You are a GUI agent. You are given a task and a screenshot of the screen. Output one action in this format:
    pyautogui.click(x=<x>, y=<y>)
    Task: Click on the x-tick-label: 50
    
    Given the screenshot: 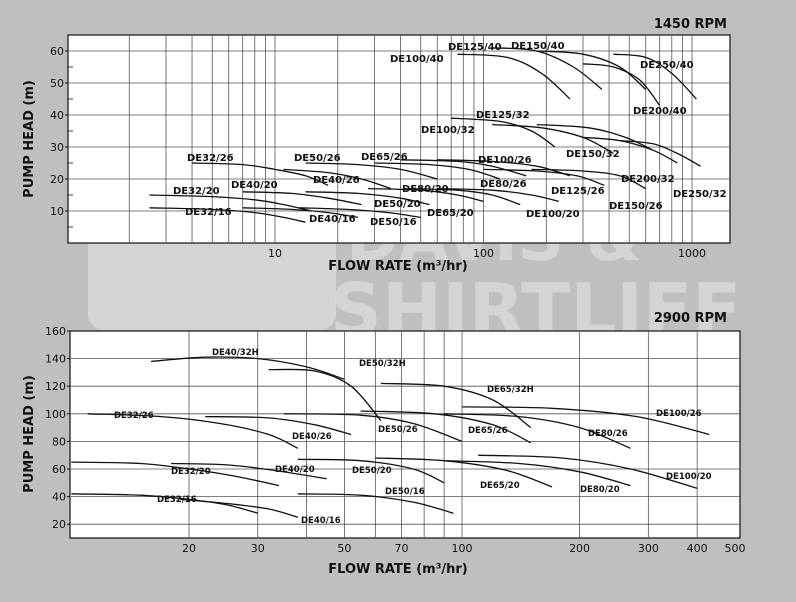 What is the action you would take?
    pyautogui.click(x=344, y=548)
    